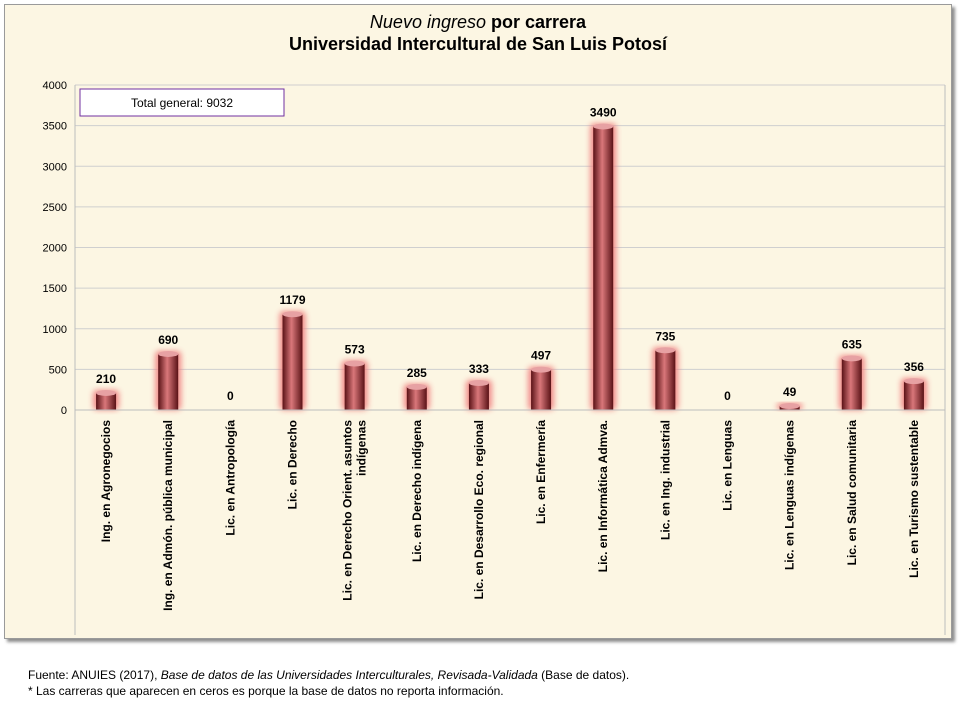  What do you see at coordinates (168, 515) in the screenshot?
I see `x-tick-label: Ing. en Admón. pública municipal` at bounding box center [168, 515].